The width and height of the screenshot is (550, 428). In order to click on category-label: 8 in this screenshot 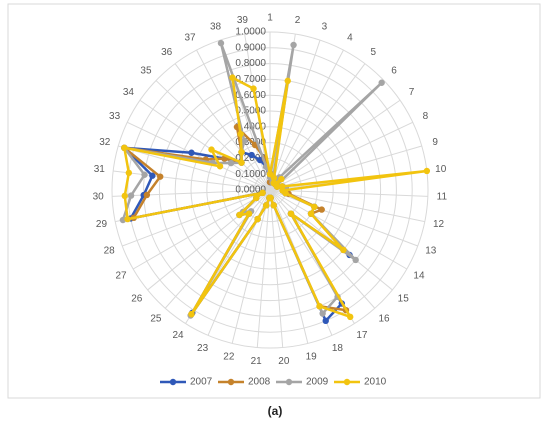, I will do `click(426, 116)`.